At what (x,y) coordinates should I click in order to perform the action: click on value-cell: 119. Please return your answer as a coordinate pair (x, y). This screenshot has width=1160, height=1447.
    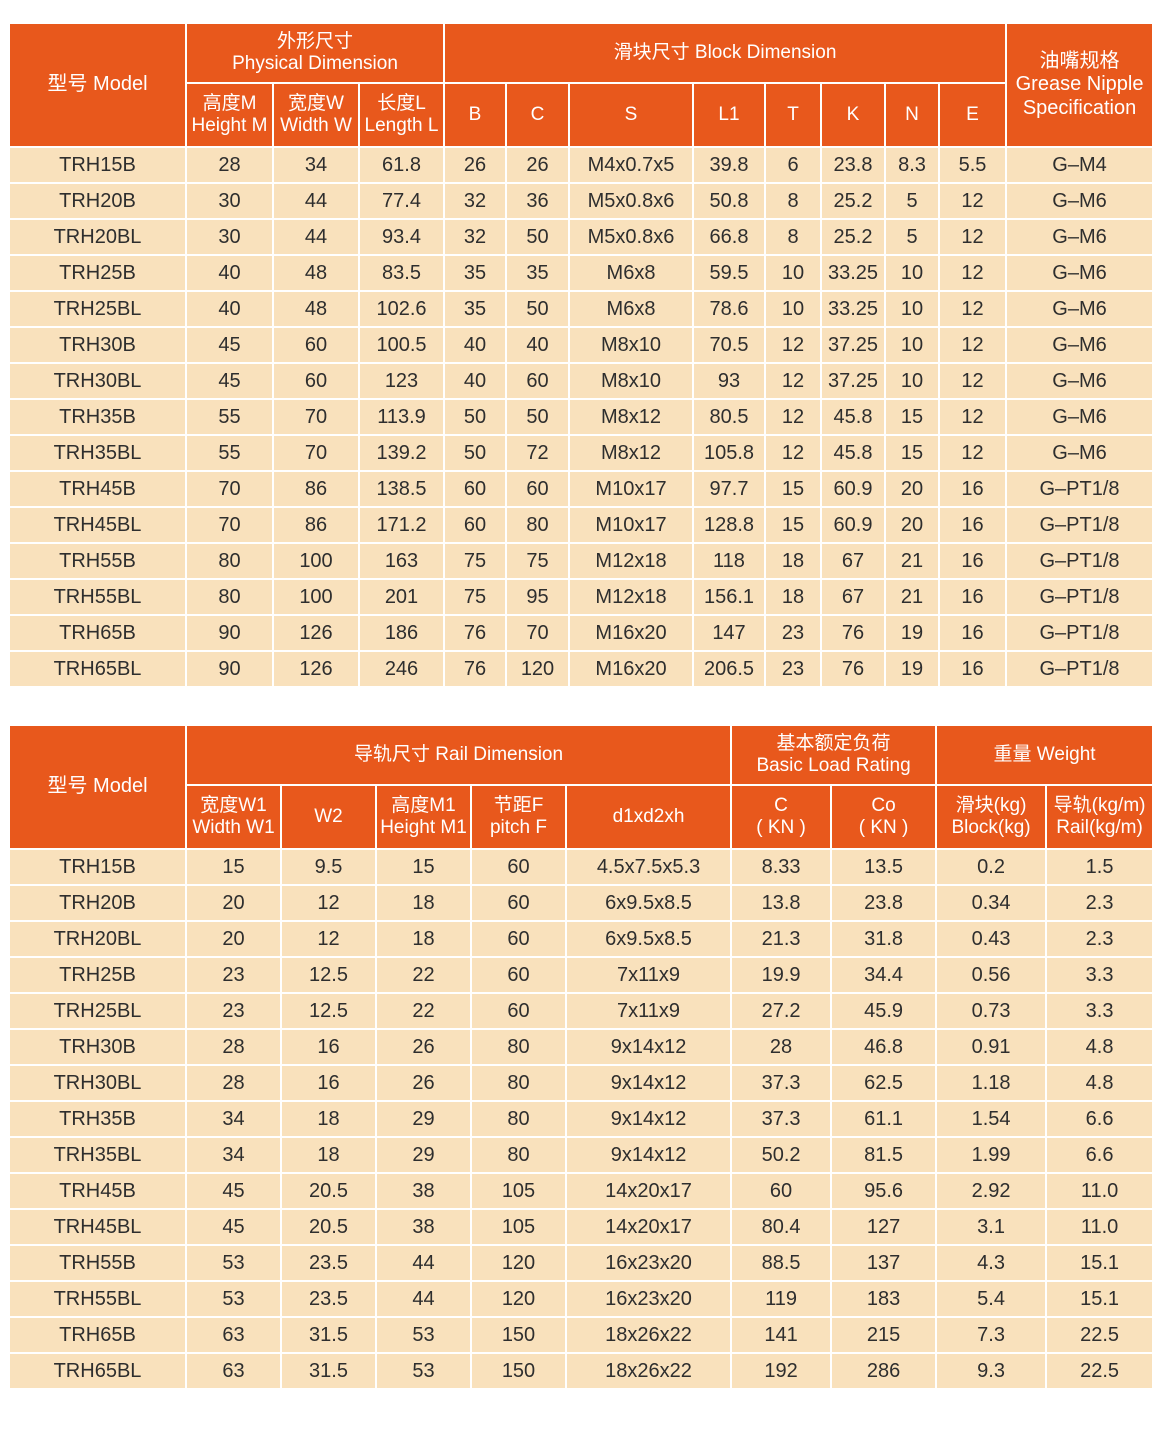
    Looking at the image, I should click on (781, 1299).